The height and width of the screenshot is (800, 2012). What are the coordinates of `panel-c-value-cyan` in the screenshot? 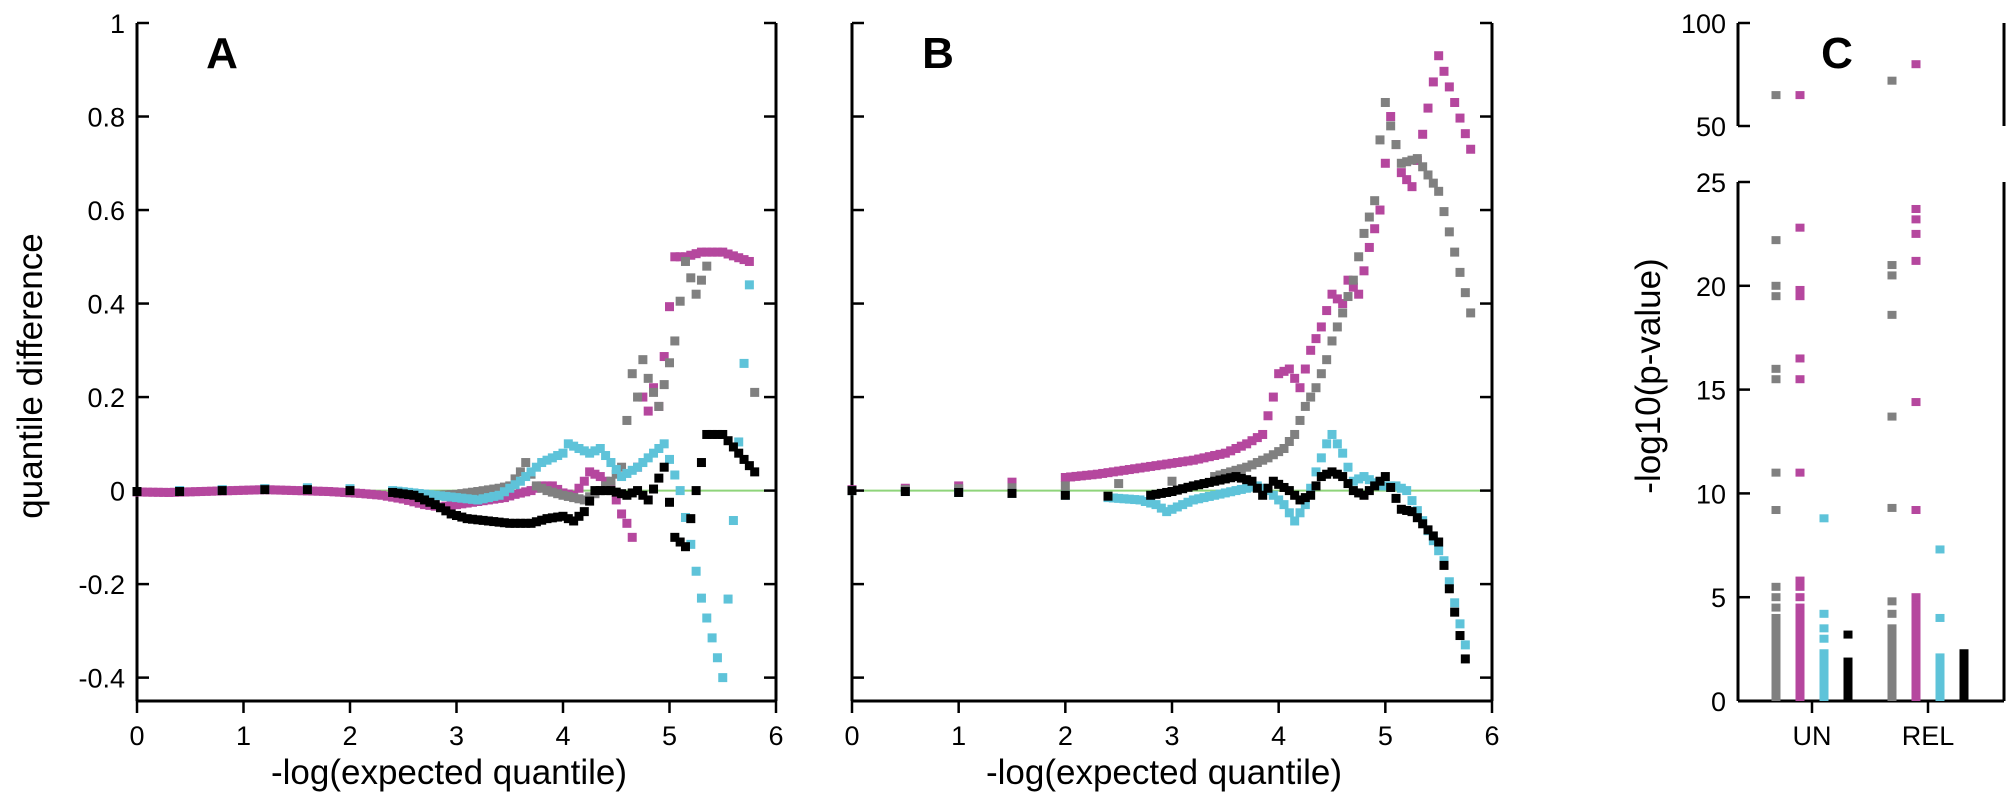 It's located at (1824, 613).